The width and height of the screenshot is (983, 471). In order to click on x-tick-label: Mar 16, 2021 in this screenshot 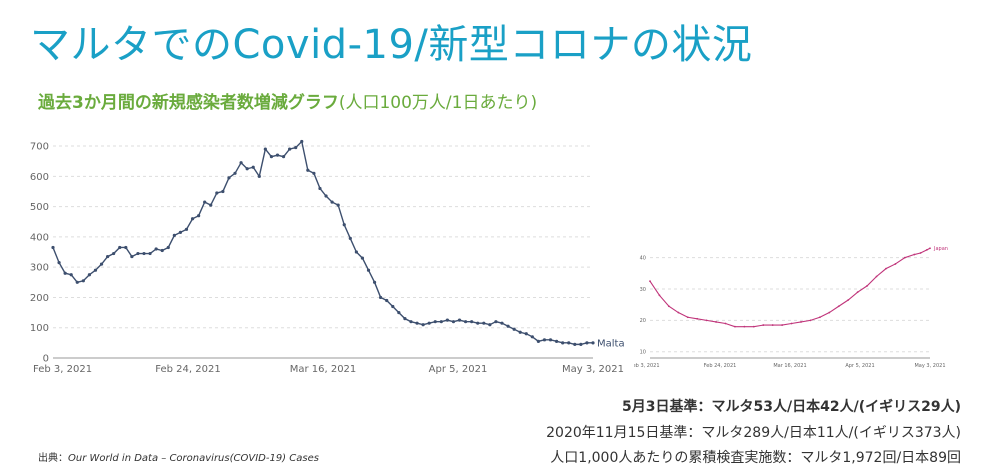, I will do `click(789, 366)`.